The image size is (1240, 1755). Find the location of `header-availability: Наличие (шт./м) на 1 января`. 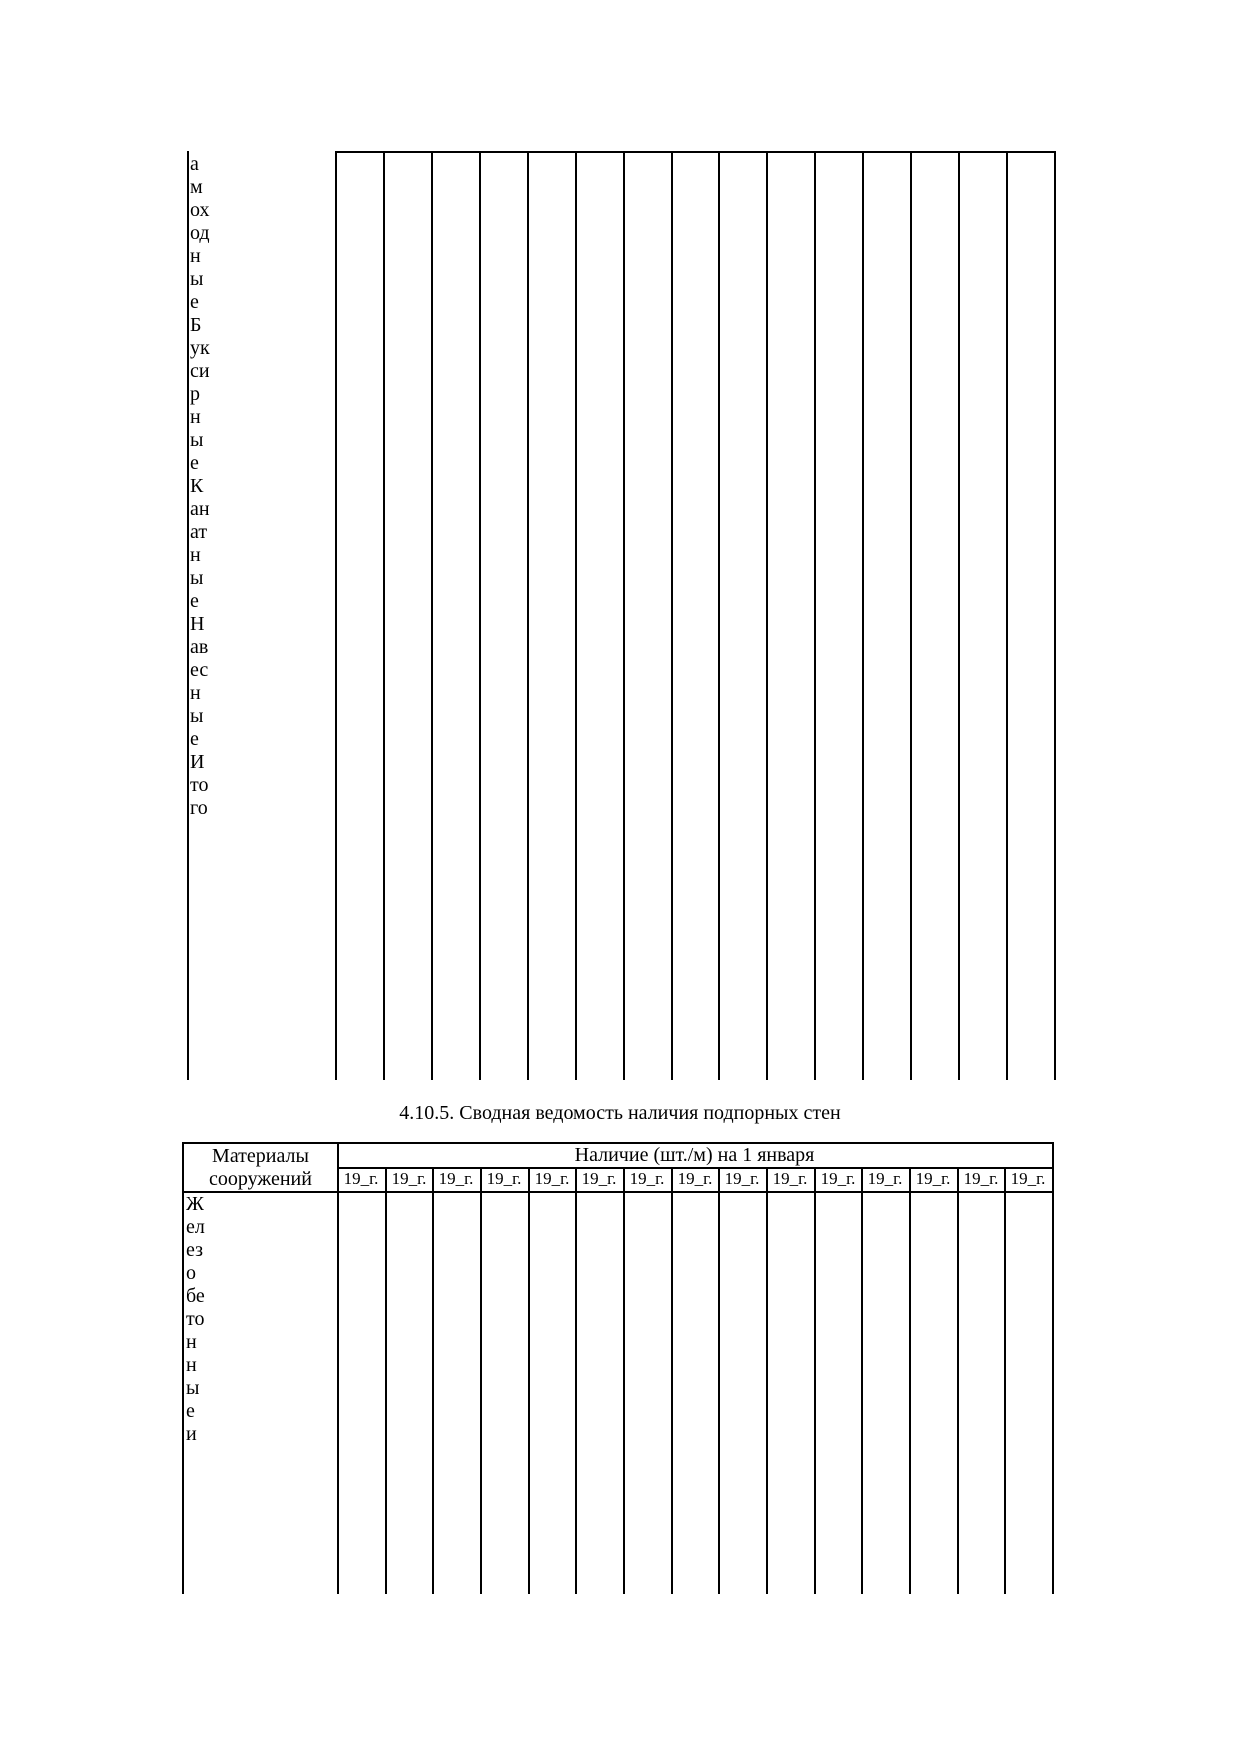

header-availability: Наличие (шт./м) на 1 января is located at coordinates (694, 1155).